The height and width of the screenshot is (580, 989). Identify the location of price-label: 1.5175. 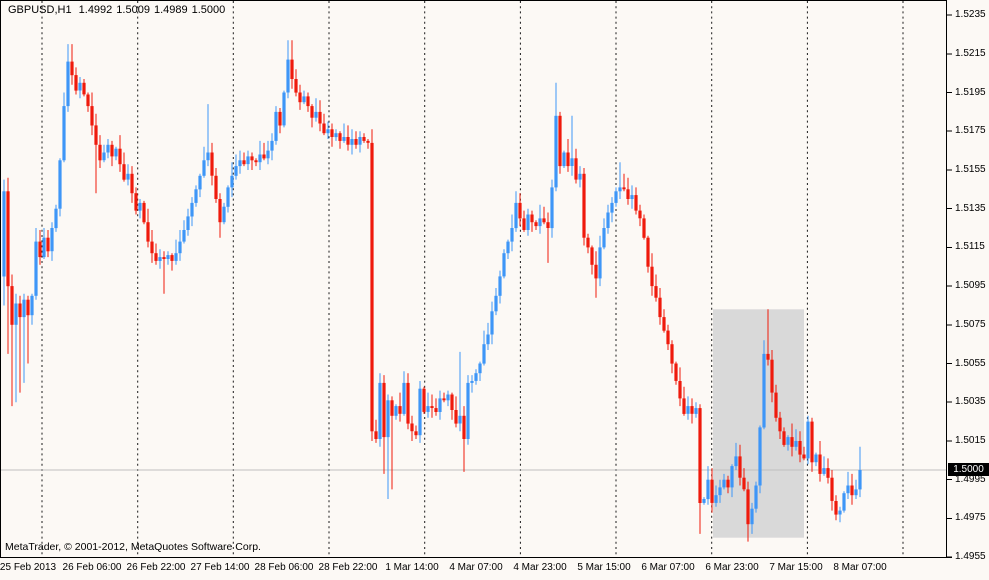
(970, 131).